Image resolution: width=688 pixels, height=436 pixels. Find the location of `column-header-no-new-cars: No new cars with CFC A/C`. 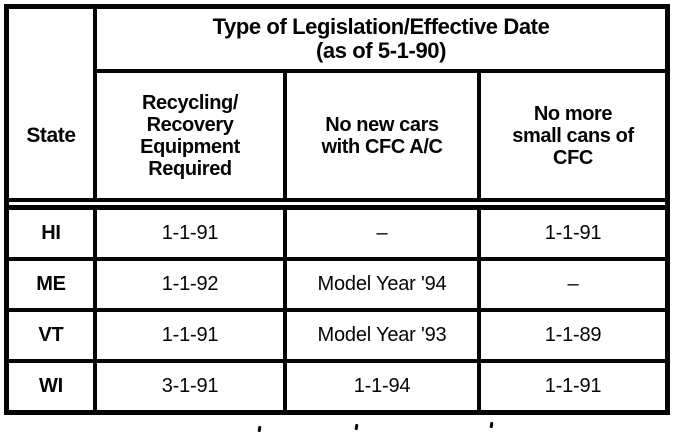

column-header-no-new-cars: No new cars with CFC A/C is located at coordinates (380, 135).